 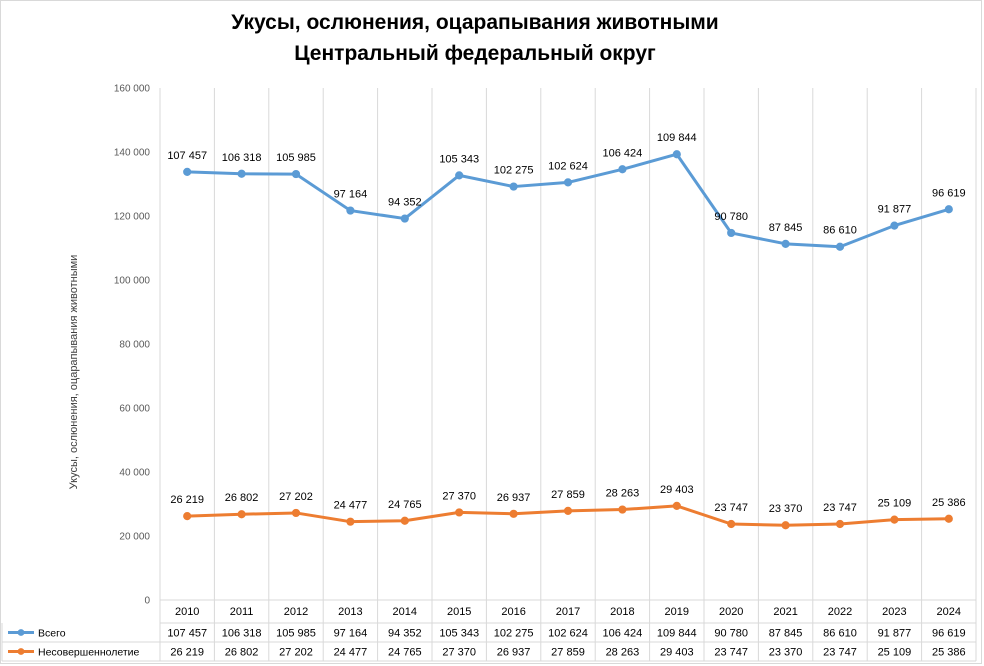 I want to click on data-label: 26 802, so click(x=242, y=498).